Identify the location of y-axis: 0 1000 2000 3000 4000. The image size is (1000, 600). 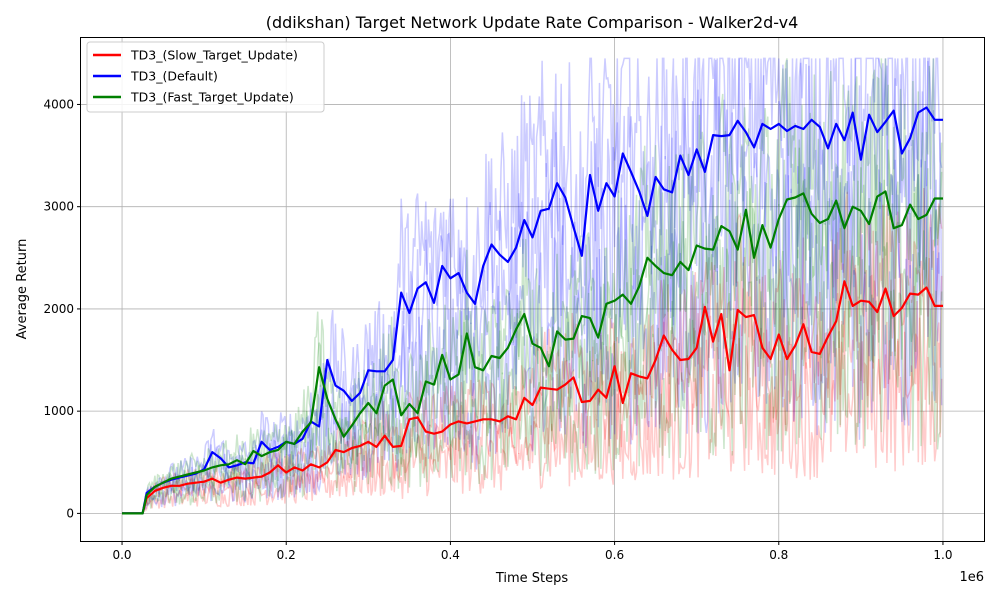
(62, 308).